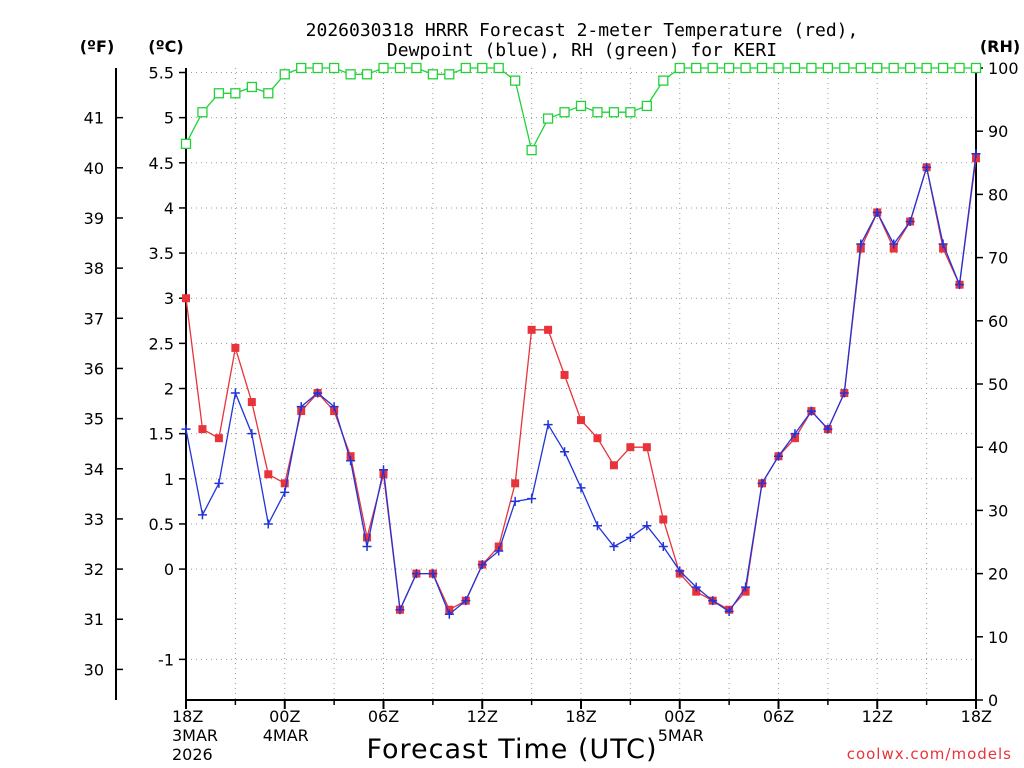 The width and height of the screenshot is (1024, 768). Describe the element at coordinates (169, 479) in the screenshot. I see `celsius-tick-label: 1` at that location.